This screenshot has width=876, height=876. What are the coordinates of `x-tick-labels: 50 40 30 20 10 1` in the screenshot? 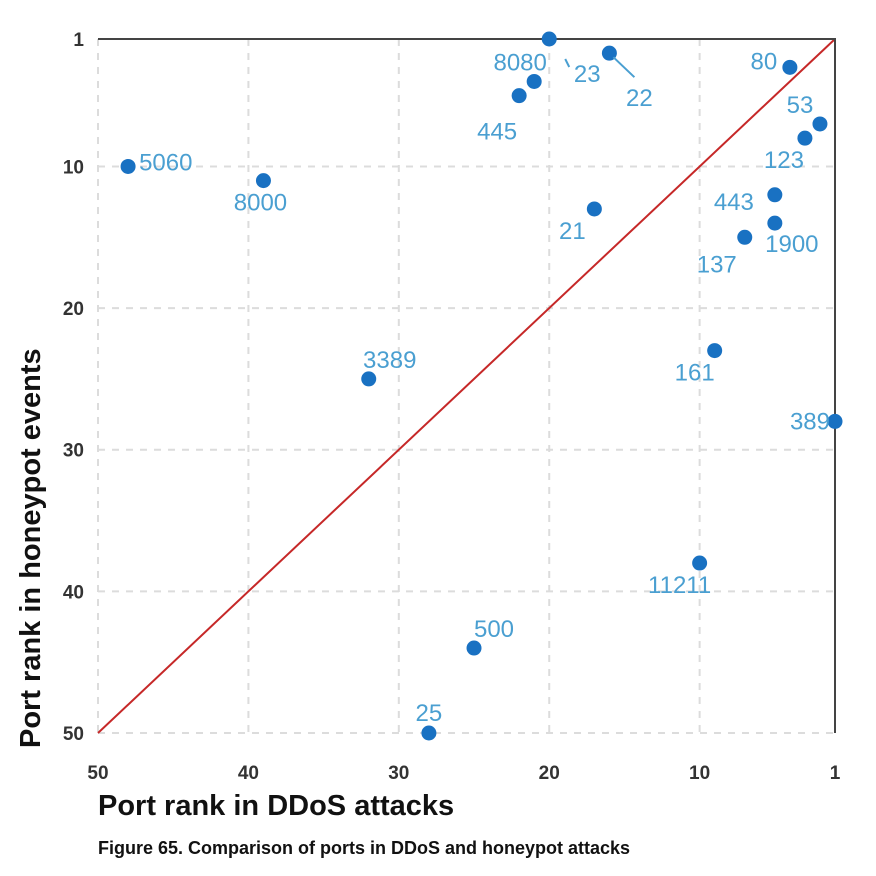 It's located at (463, 773).